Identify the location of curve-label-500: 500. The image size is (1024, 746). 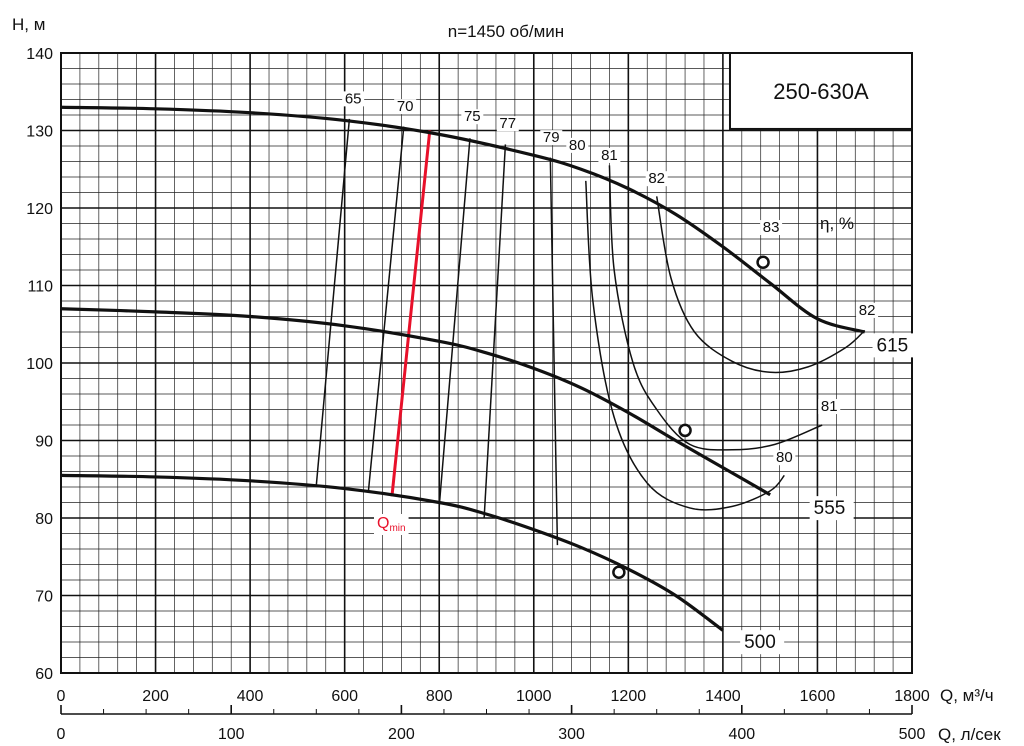
(760, 642).